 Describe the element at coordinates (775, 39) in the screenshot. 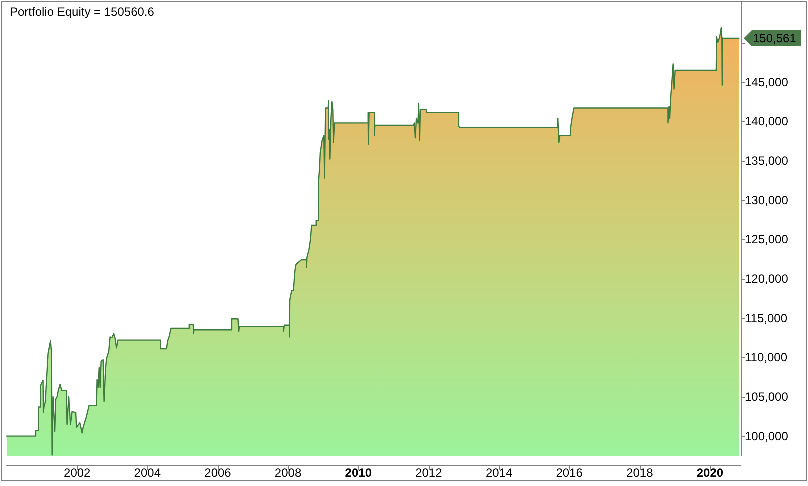

I see `annotation: 150,561` at that location.